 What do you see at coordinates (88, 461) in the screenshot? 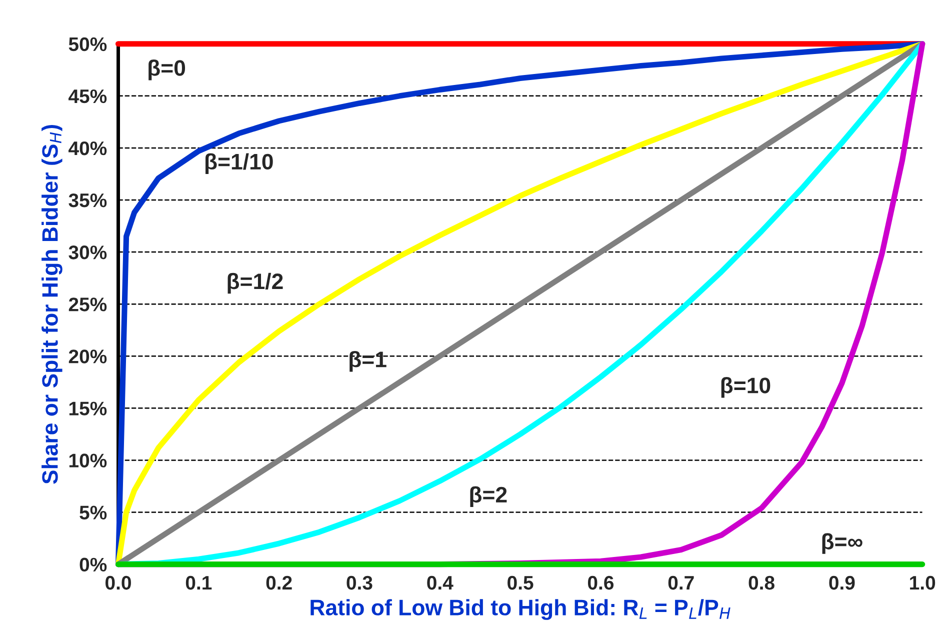
I see `y-tick-label: 10%` at bounding box center [88, 461].